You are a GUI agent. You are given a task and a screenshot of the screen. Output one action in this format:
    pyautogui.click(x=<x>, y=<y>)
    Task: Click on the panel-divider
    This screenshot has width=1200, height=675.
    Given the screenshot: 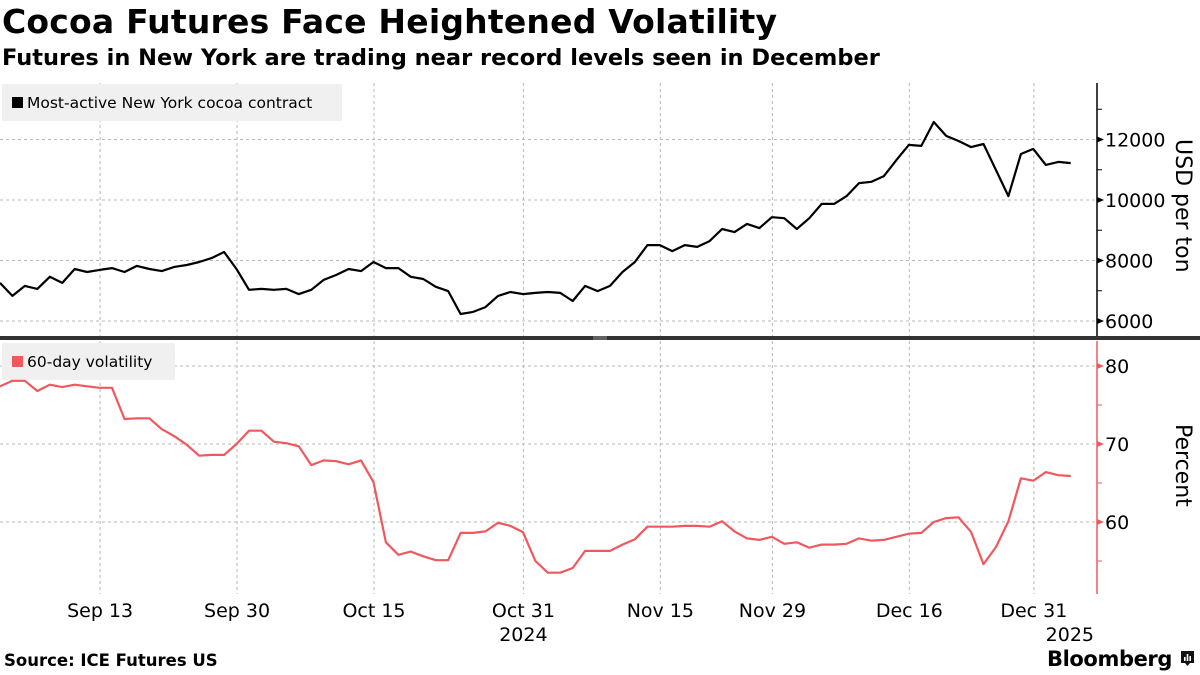 What is the action you would take?
    pyautogui.click(x=600, y=338)
    